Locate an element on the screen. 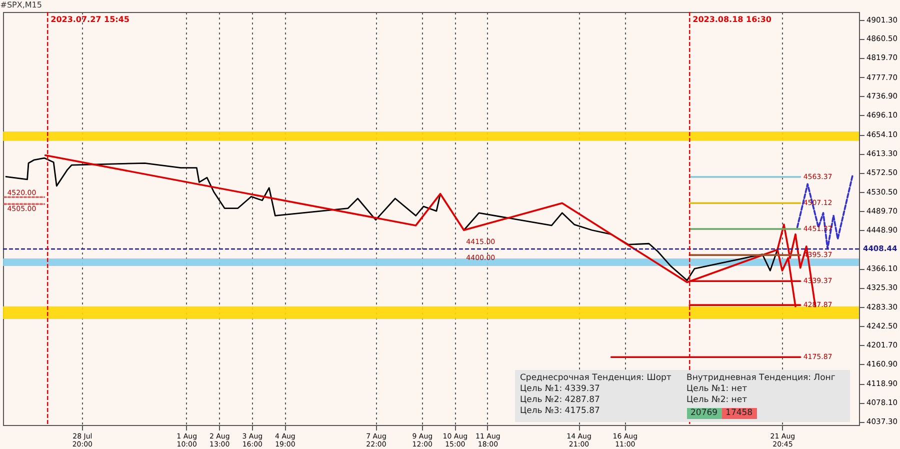 This screenshot has width=900, height=449. annotation: Внутридневная Тенденция: Лонг is located at coordinates (761, 378).